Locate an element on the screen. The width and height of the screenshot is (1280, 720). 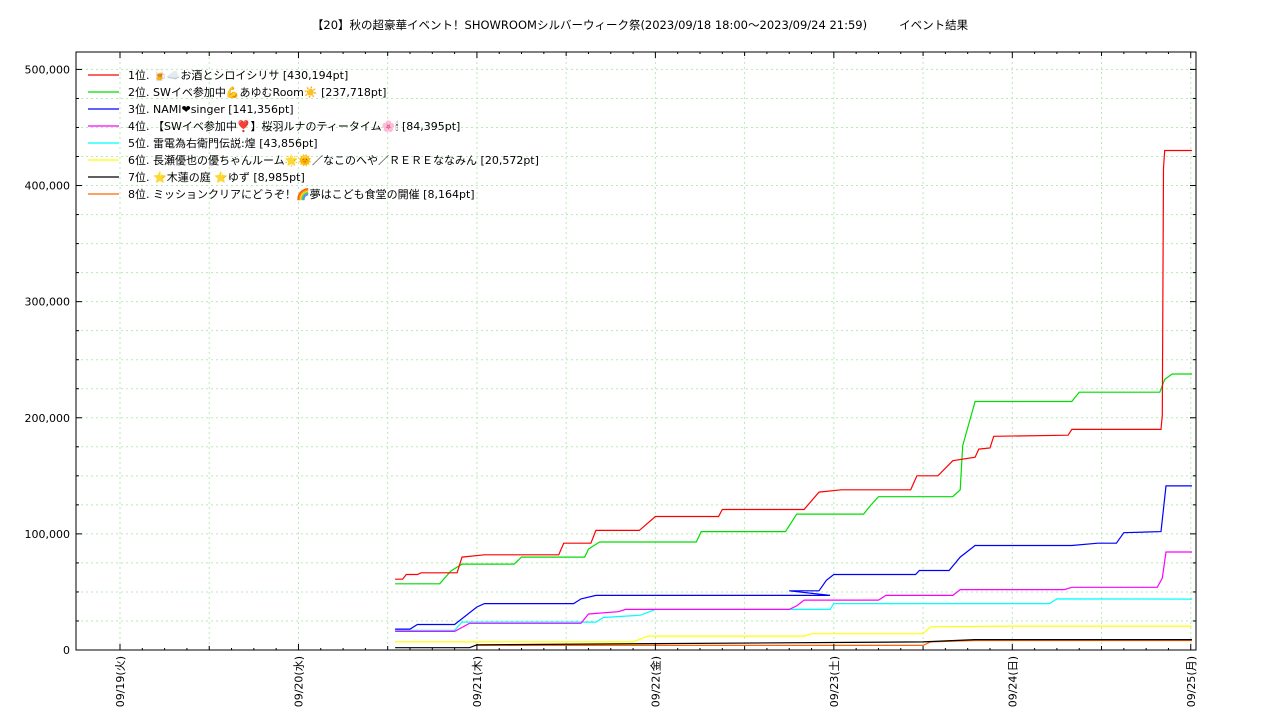
x-tick-label: 09/22(金) is located at coordinates (655, 681).